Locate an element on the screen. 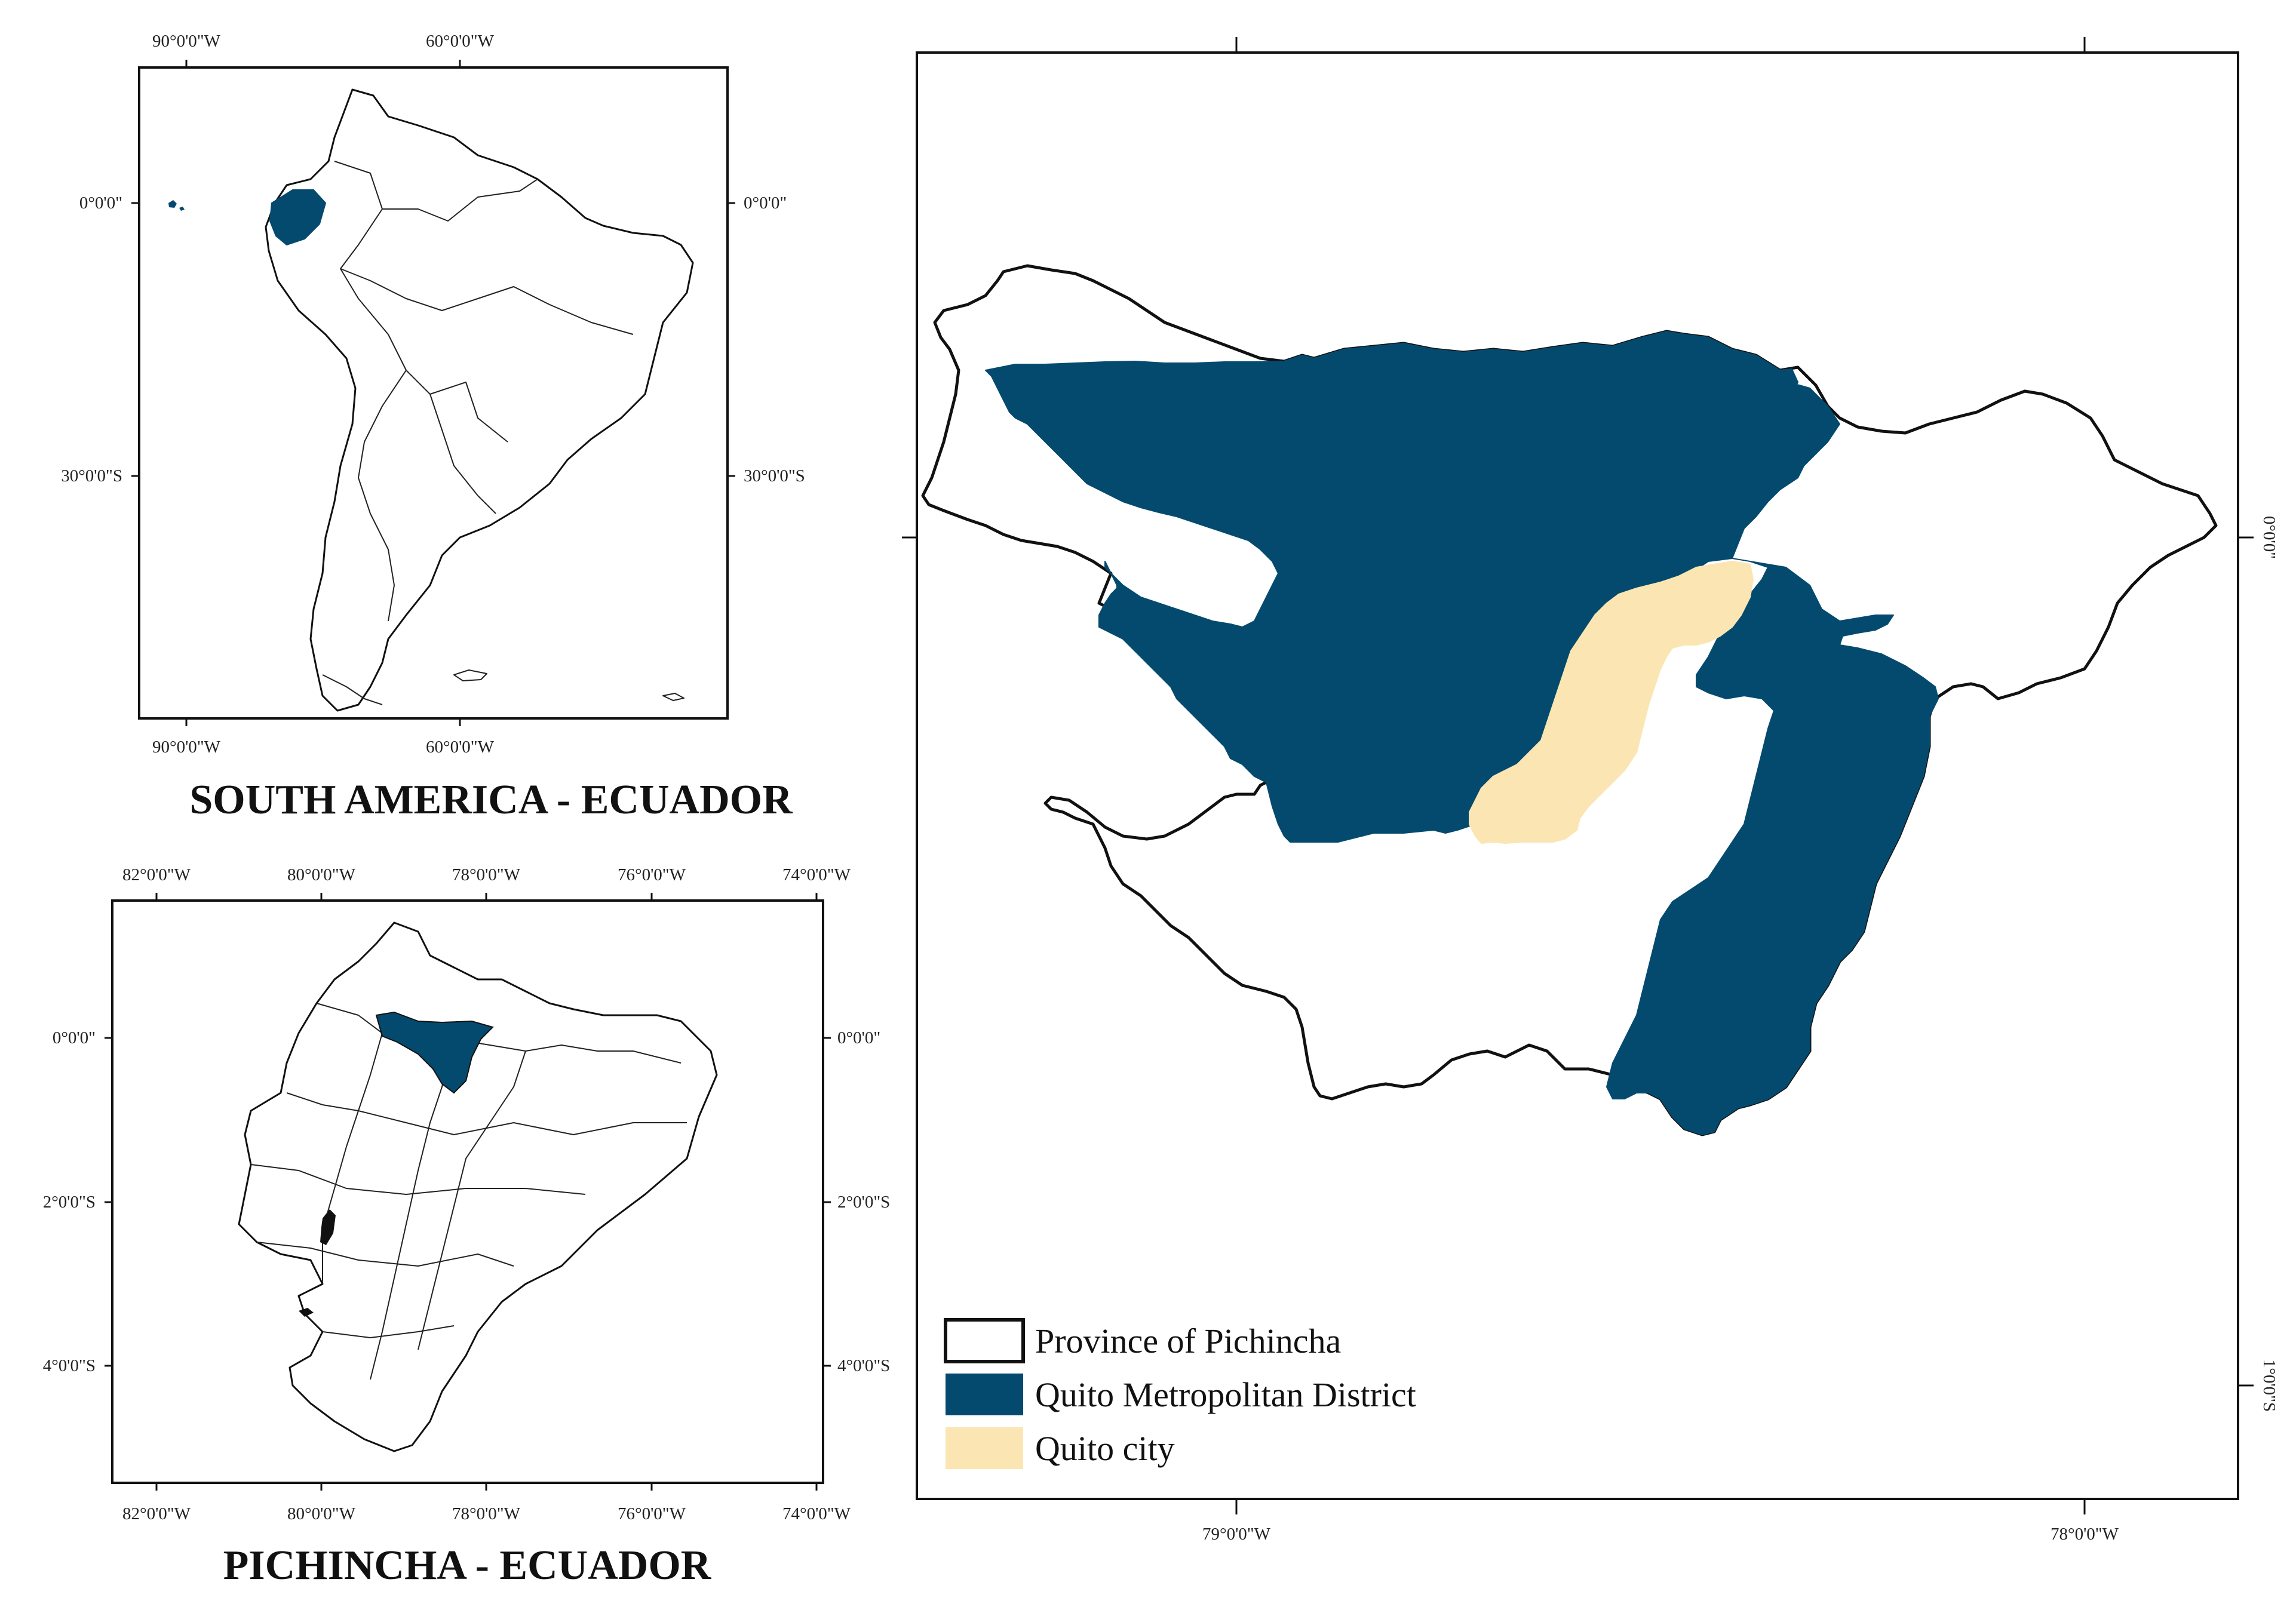  ec-top-label-5: 74°0'0"W is located at coordinates (816, 874).